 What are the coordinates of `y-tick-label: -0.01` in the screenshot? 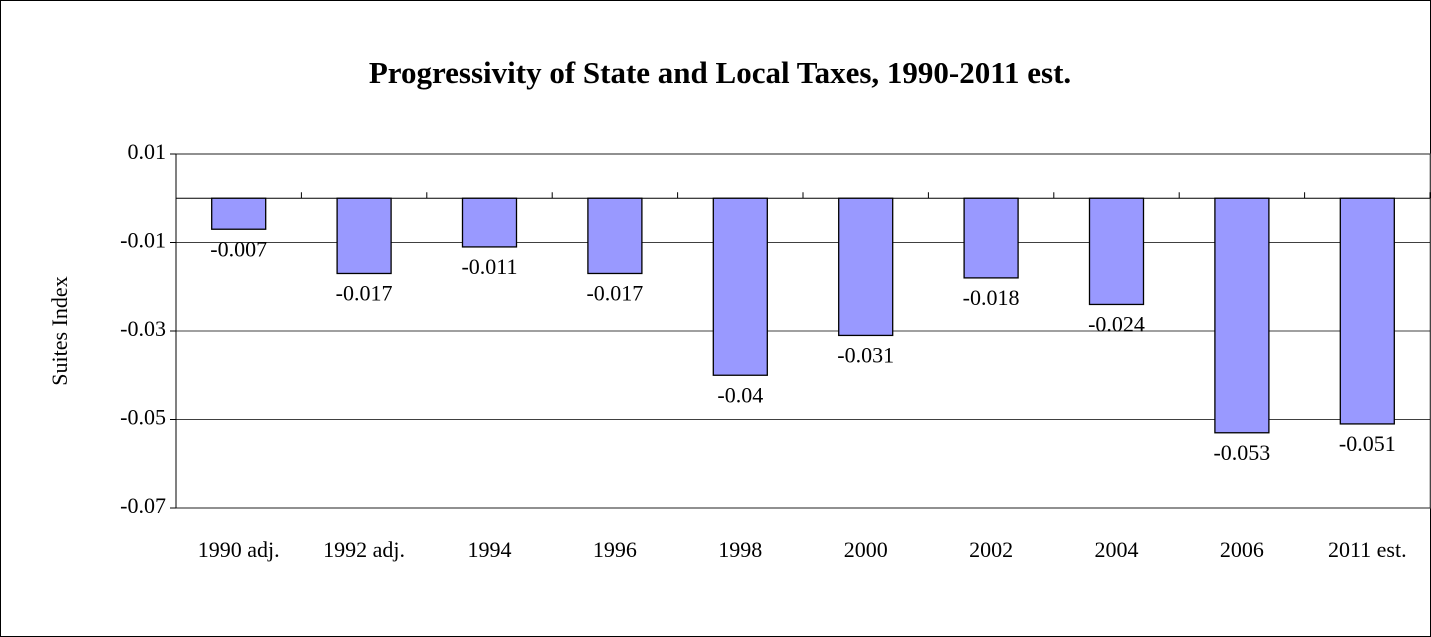 It's located at (143, 240).